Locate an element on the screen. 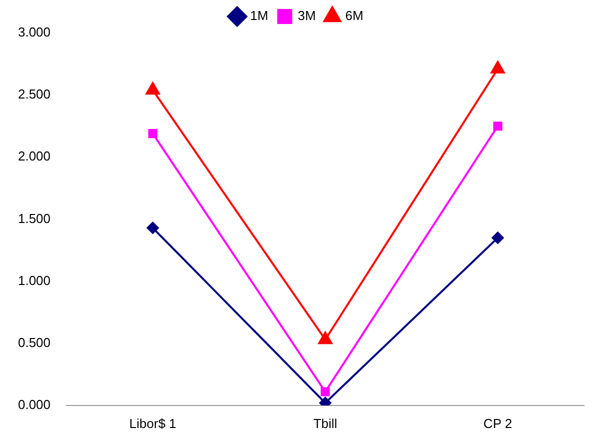 The height and width of the screenshot is (440, 604). y-tick-label: 2.000 is located at coordinates (34, 156).